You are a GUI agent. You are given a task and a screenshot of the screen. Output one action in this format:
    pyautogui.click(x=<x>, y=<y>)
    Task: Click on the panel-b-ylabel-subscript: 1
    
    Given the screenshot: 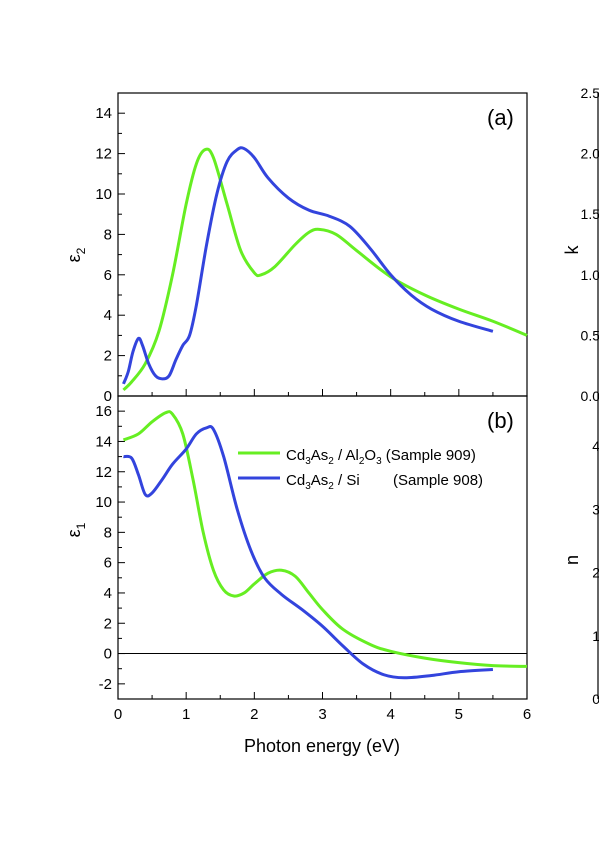 What is the action you would take?
    pyautogui.click(x=81, y=525)
    